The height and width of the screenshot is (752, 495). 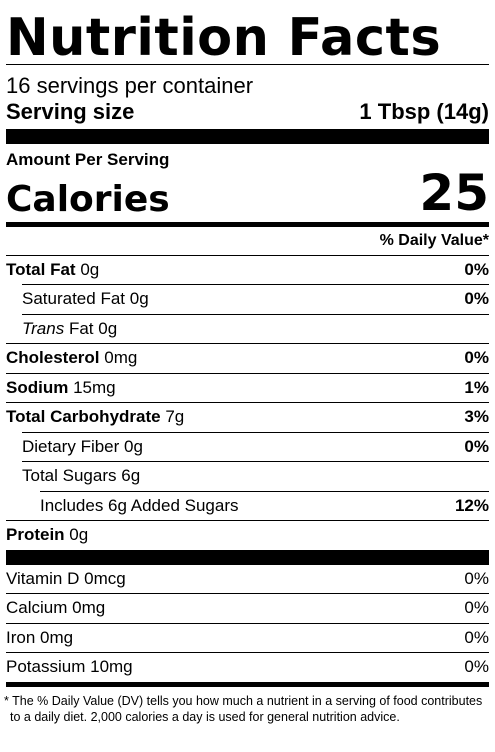 I want to click on nutrient-name: Total Carbohydrate, so click(x=83, y=417).